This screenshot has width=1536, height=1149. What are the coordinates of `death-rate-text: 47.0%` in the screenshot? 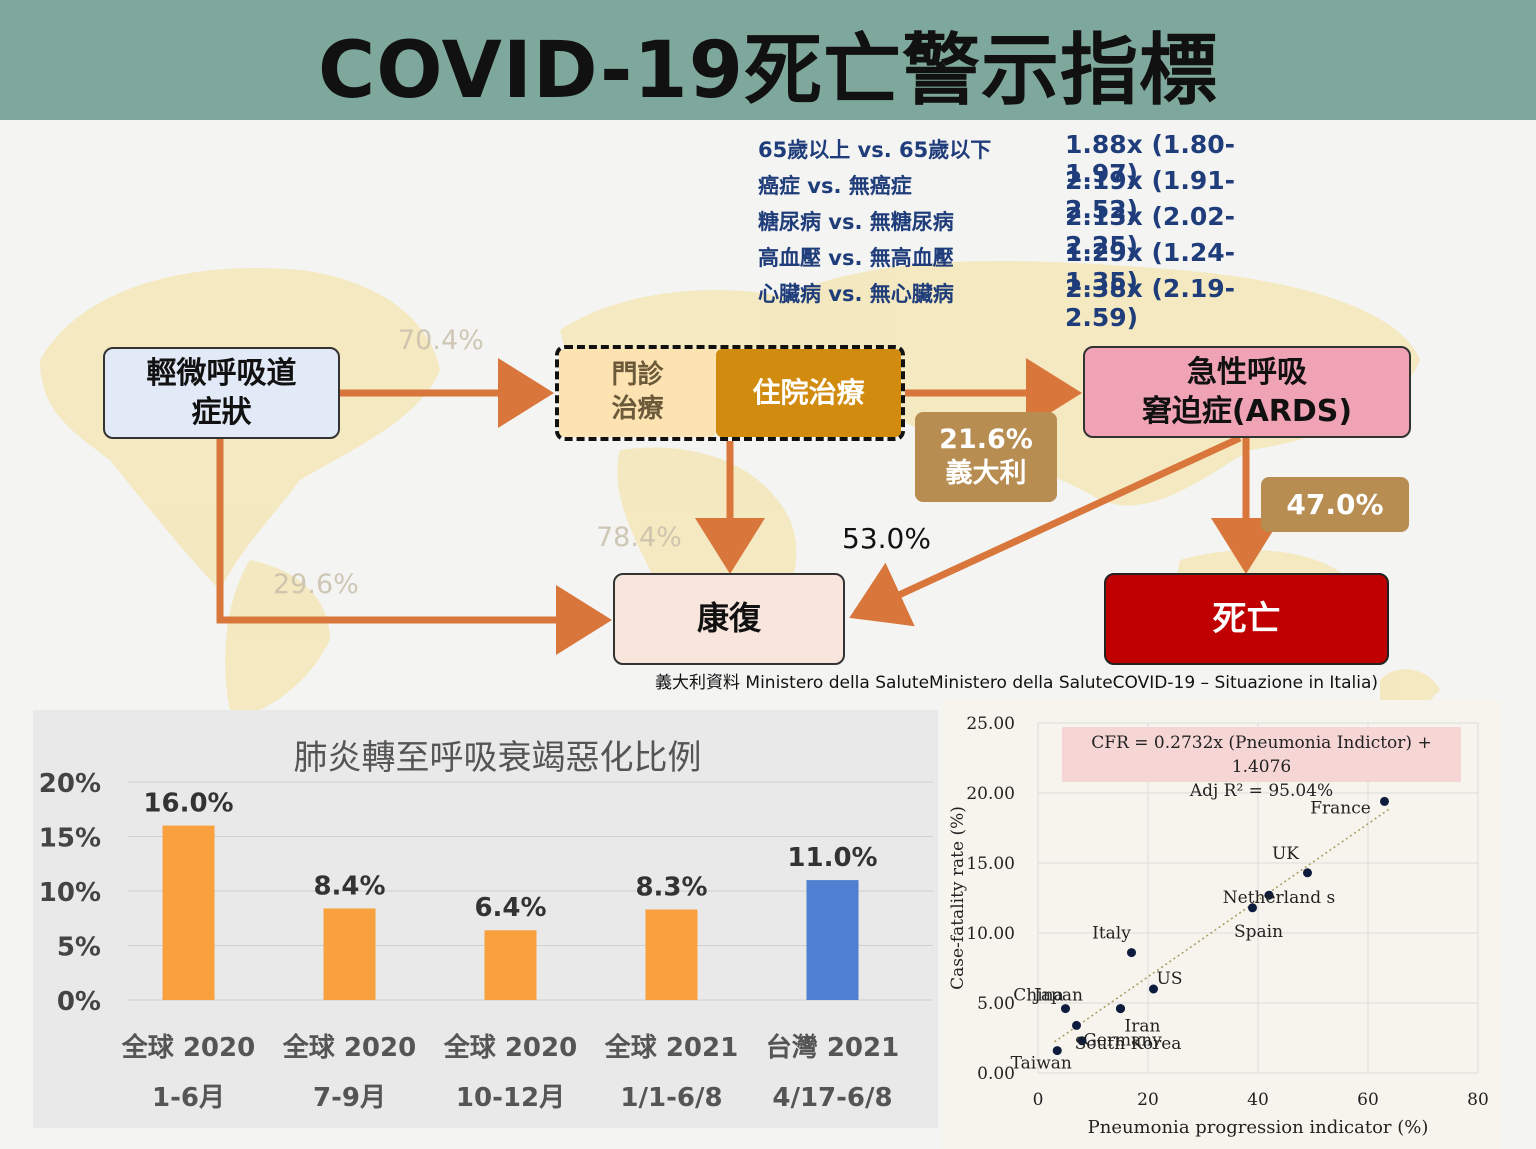 It's located at (1335, 504).